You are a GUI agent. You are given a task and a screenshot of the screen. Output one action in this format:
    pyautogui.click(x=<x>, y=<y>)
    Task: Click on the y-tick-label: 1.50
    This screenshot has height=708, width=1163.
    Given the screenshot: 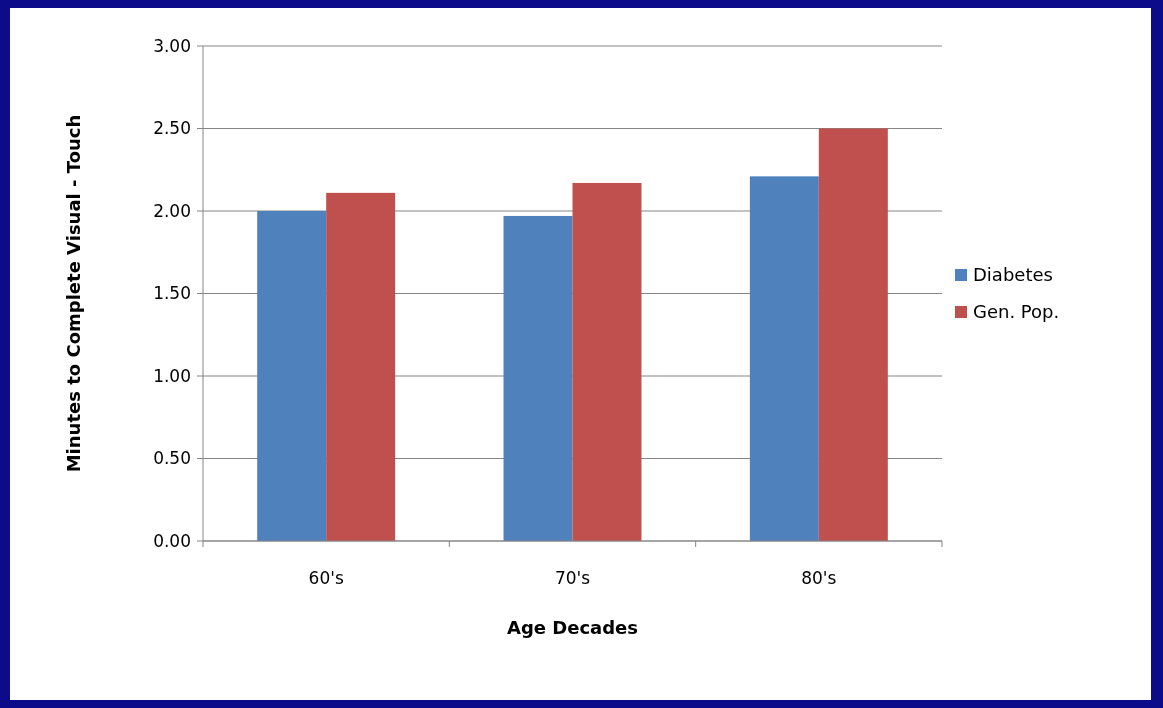 What is the action you would take?
    pyautogui.click(x=172, y=293)
    